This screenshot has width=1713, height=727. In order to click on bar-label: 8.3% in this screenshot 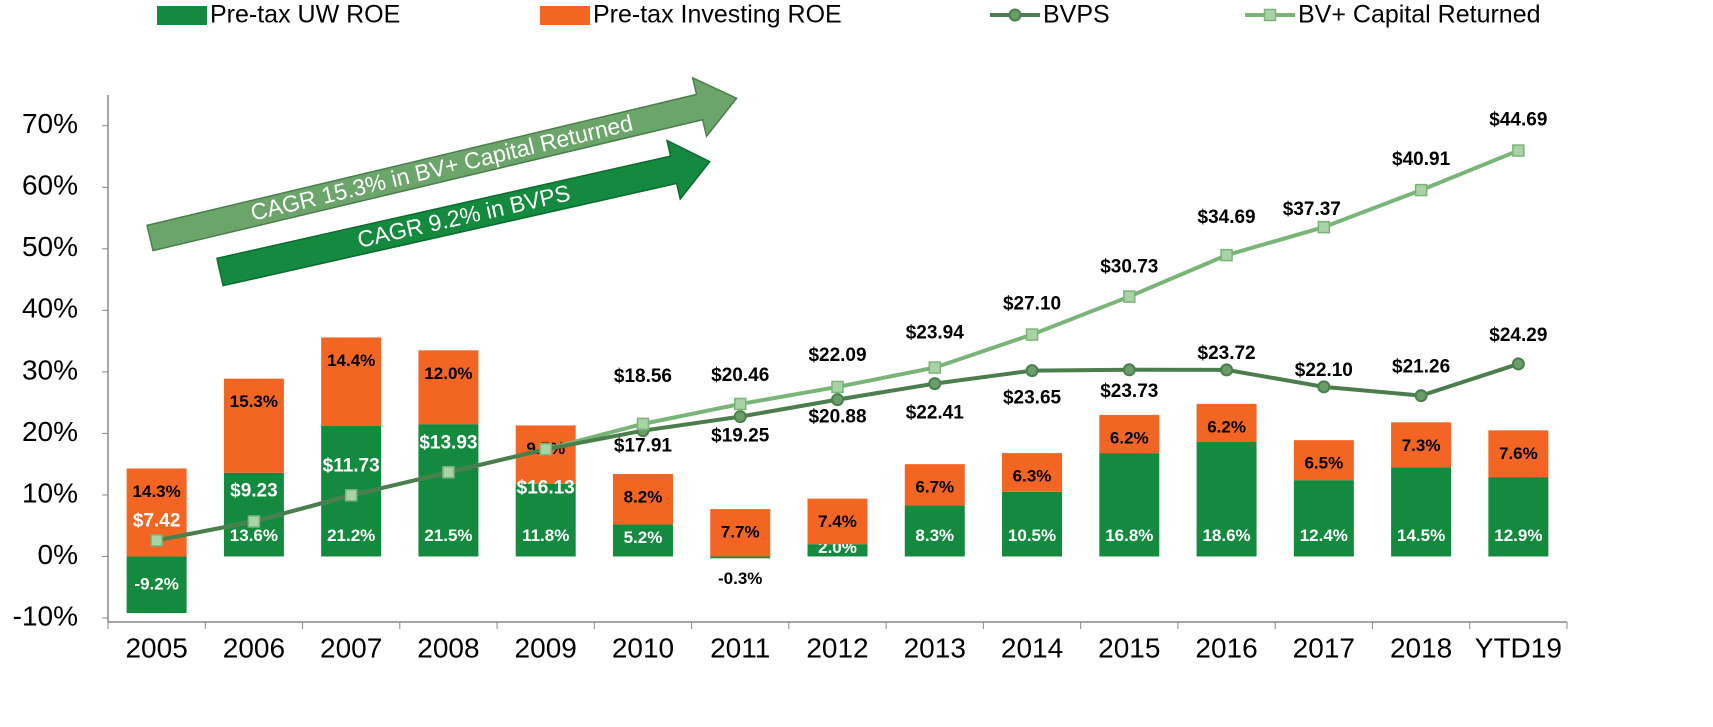, I will do `click(934, 535)`.